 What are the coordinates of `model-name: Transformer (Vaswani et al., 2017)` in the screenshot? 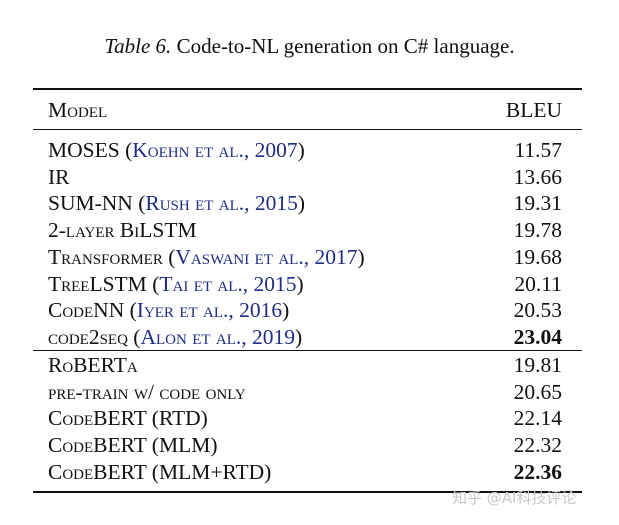 It's located at (206, 256).